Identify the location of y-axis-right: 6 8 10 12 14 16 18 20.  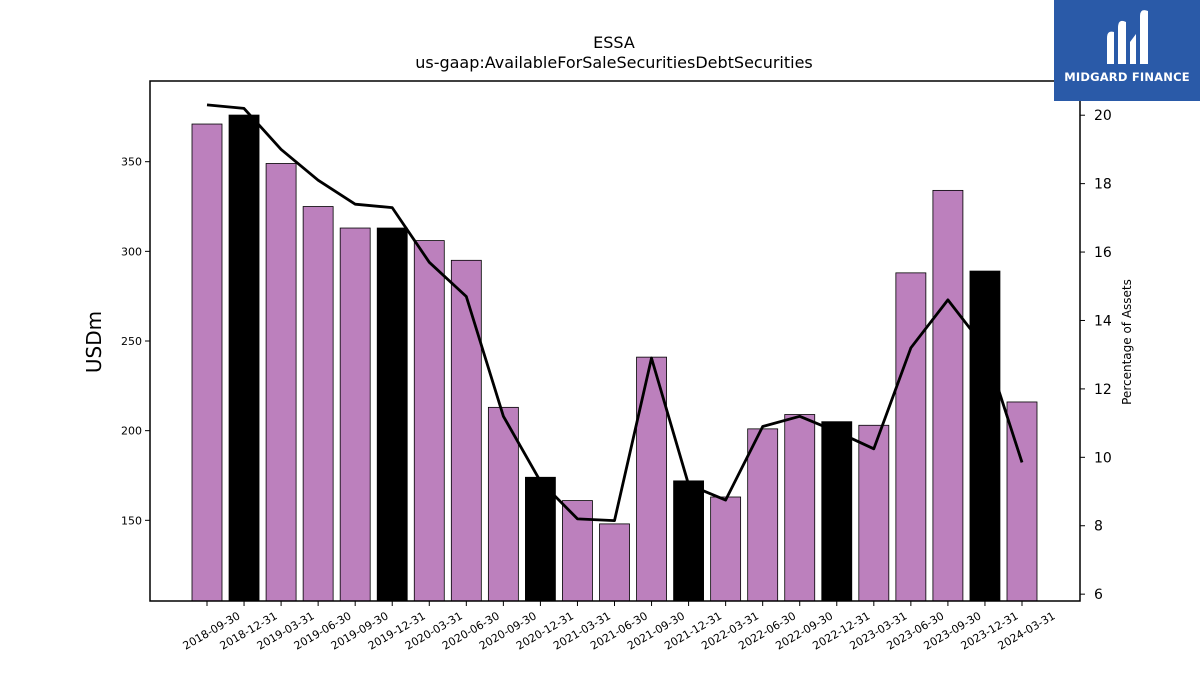
(1096, 355).